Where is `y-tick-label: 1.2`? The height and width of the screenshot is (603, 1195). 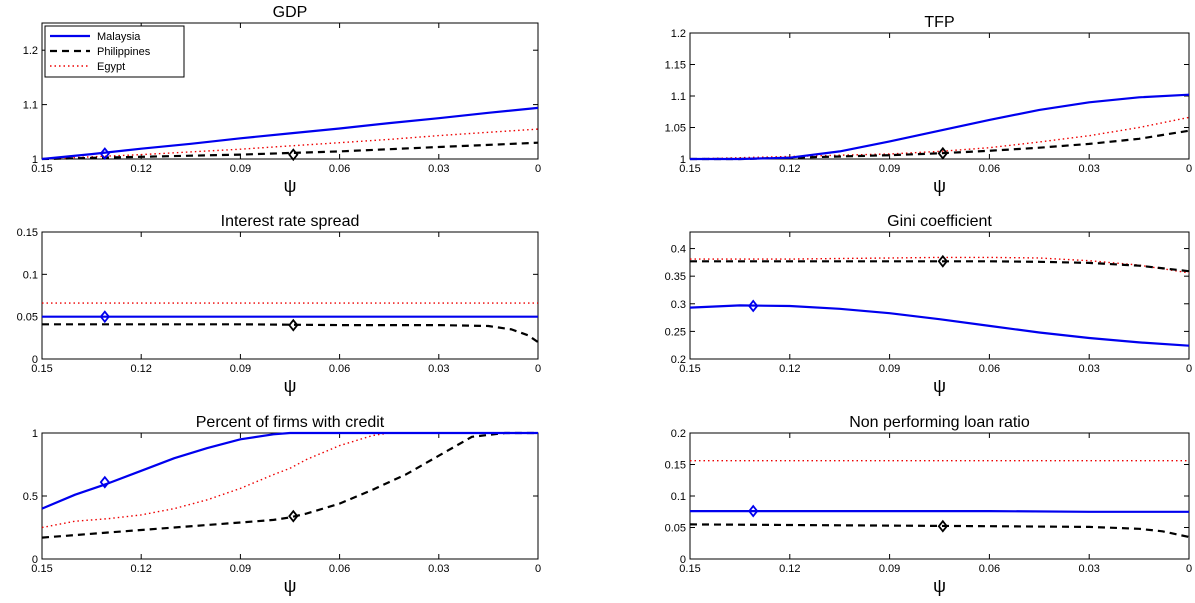 y-tick-label: 1.2 is located at coordinates (678, 34).